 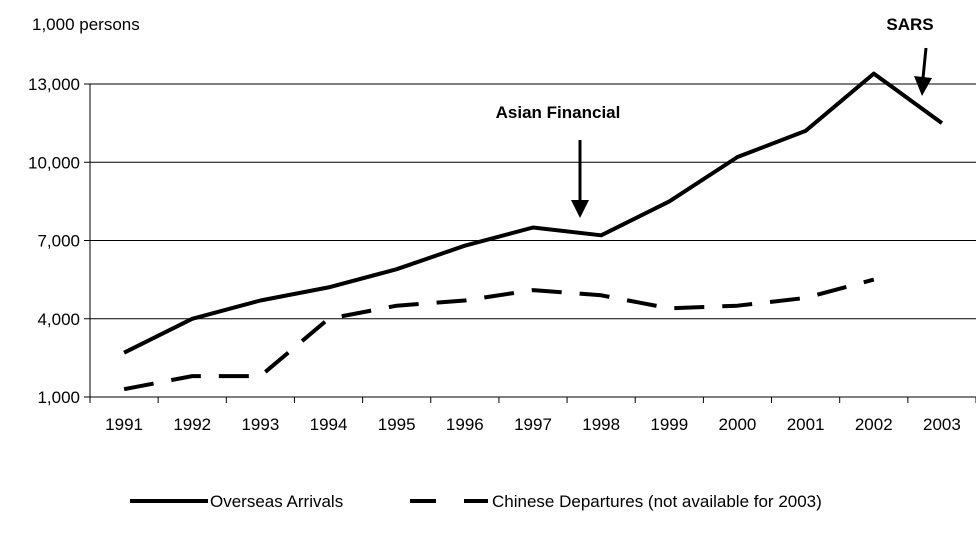 What do you see at coordinates (58, 319) in the screenshot?
I see `y-tick-label: 4,000` at bounding box center [58, 319].